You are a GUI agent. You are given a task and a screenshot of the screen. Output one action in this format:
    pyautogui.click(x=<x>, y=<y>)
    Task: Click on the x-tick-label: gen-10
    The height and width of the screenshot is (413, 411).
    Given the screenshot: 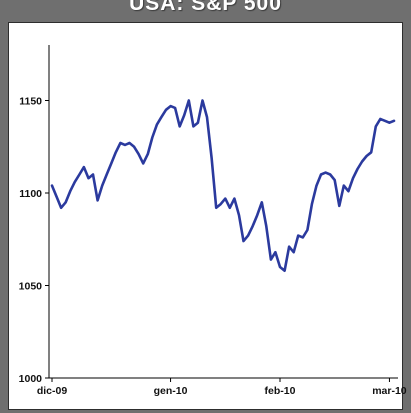 What is the action you would take?
    pyautogui.click(x=171, y=391)
    